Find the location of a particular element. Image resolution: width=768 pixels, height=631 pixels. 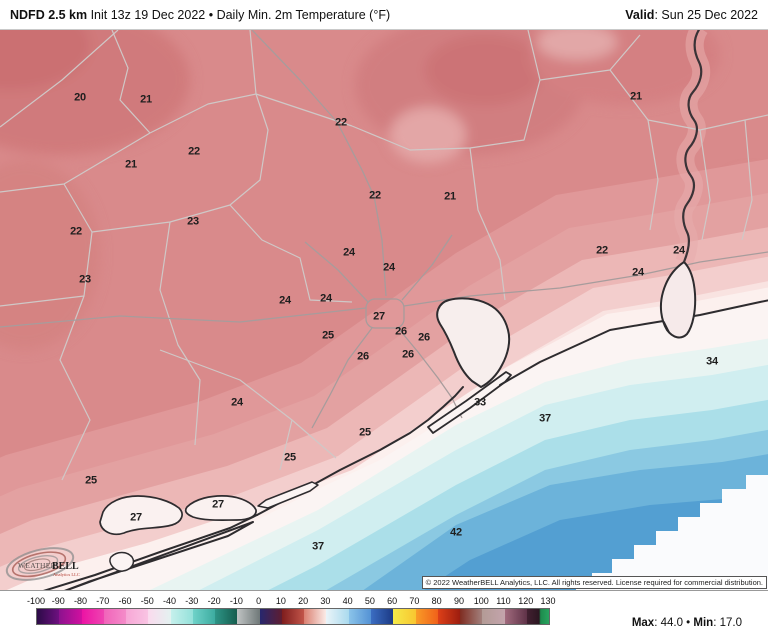

colorbar-tick: 130 is located at coordinates (548, 601).